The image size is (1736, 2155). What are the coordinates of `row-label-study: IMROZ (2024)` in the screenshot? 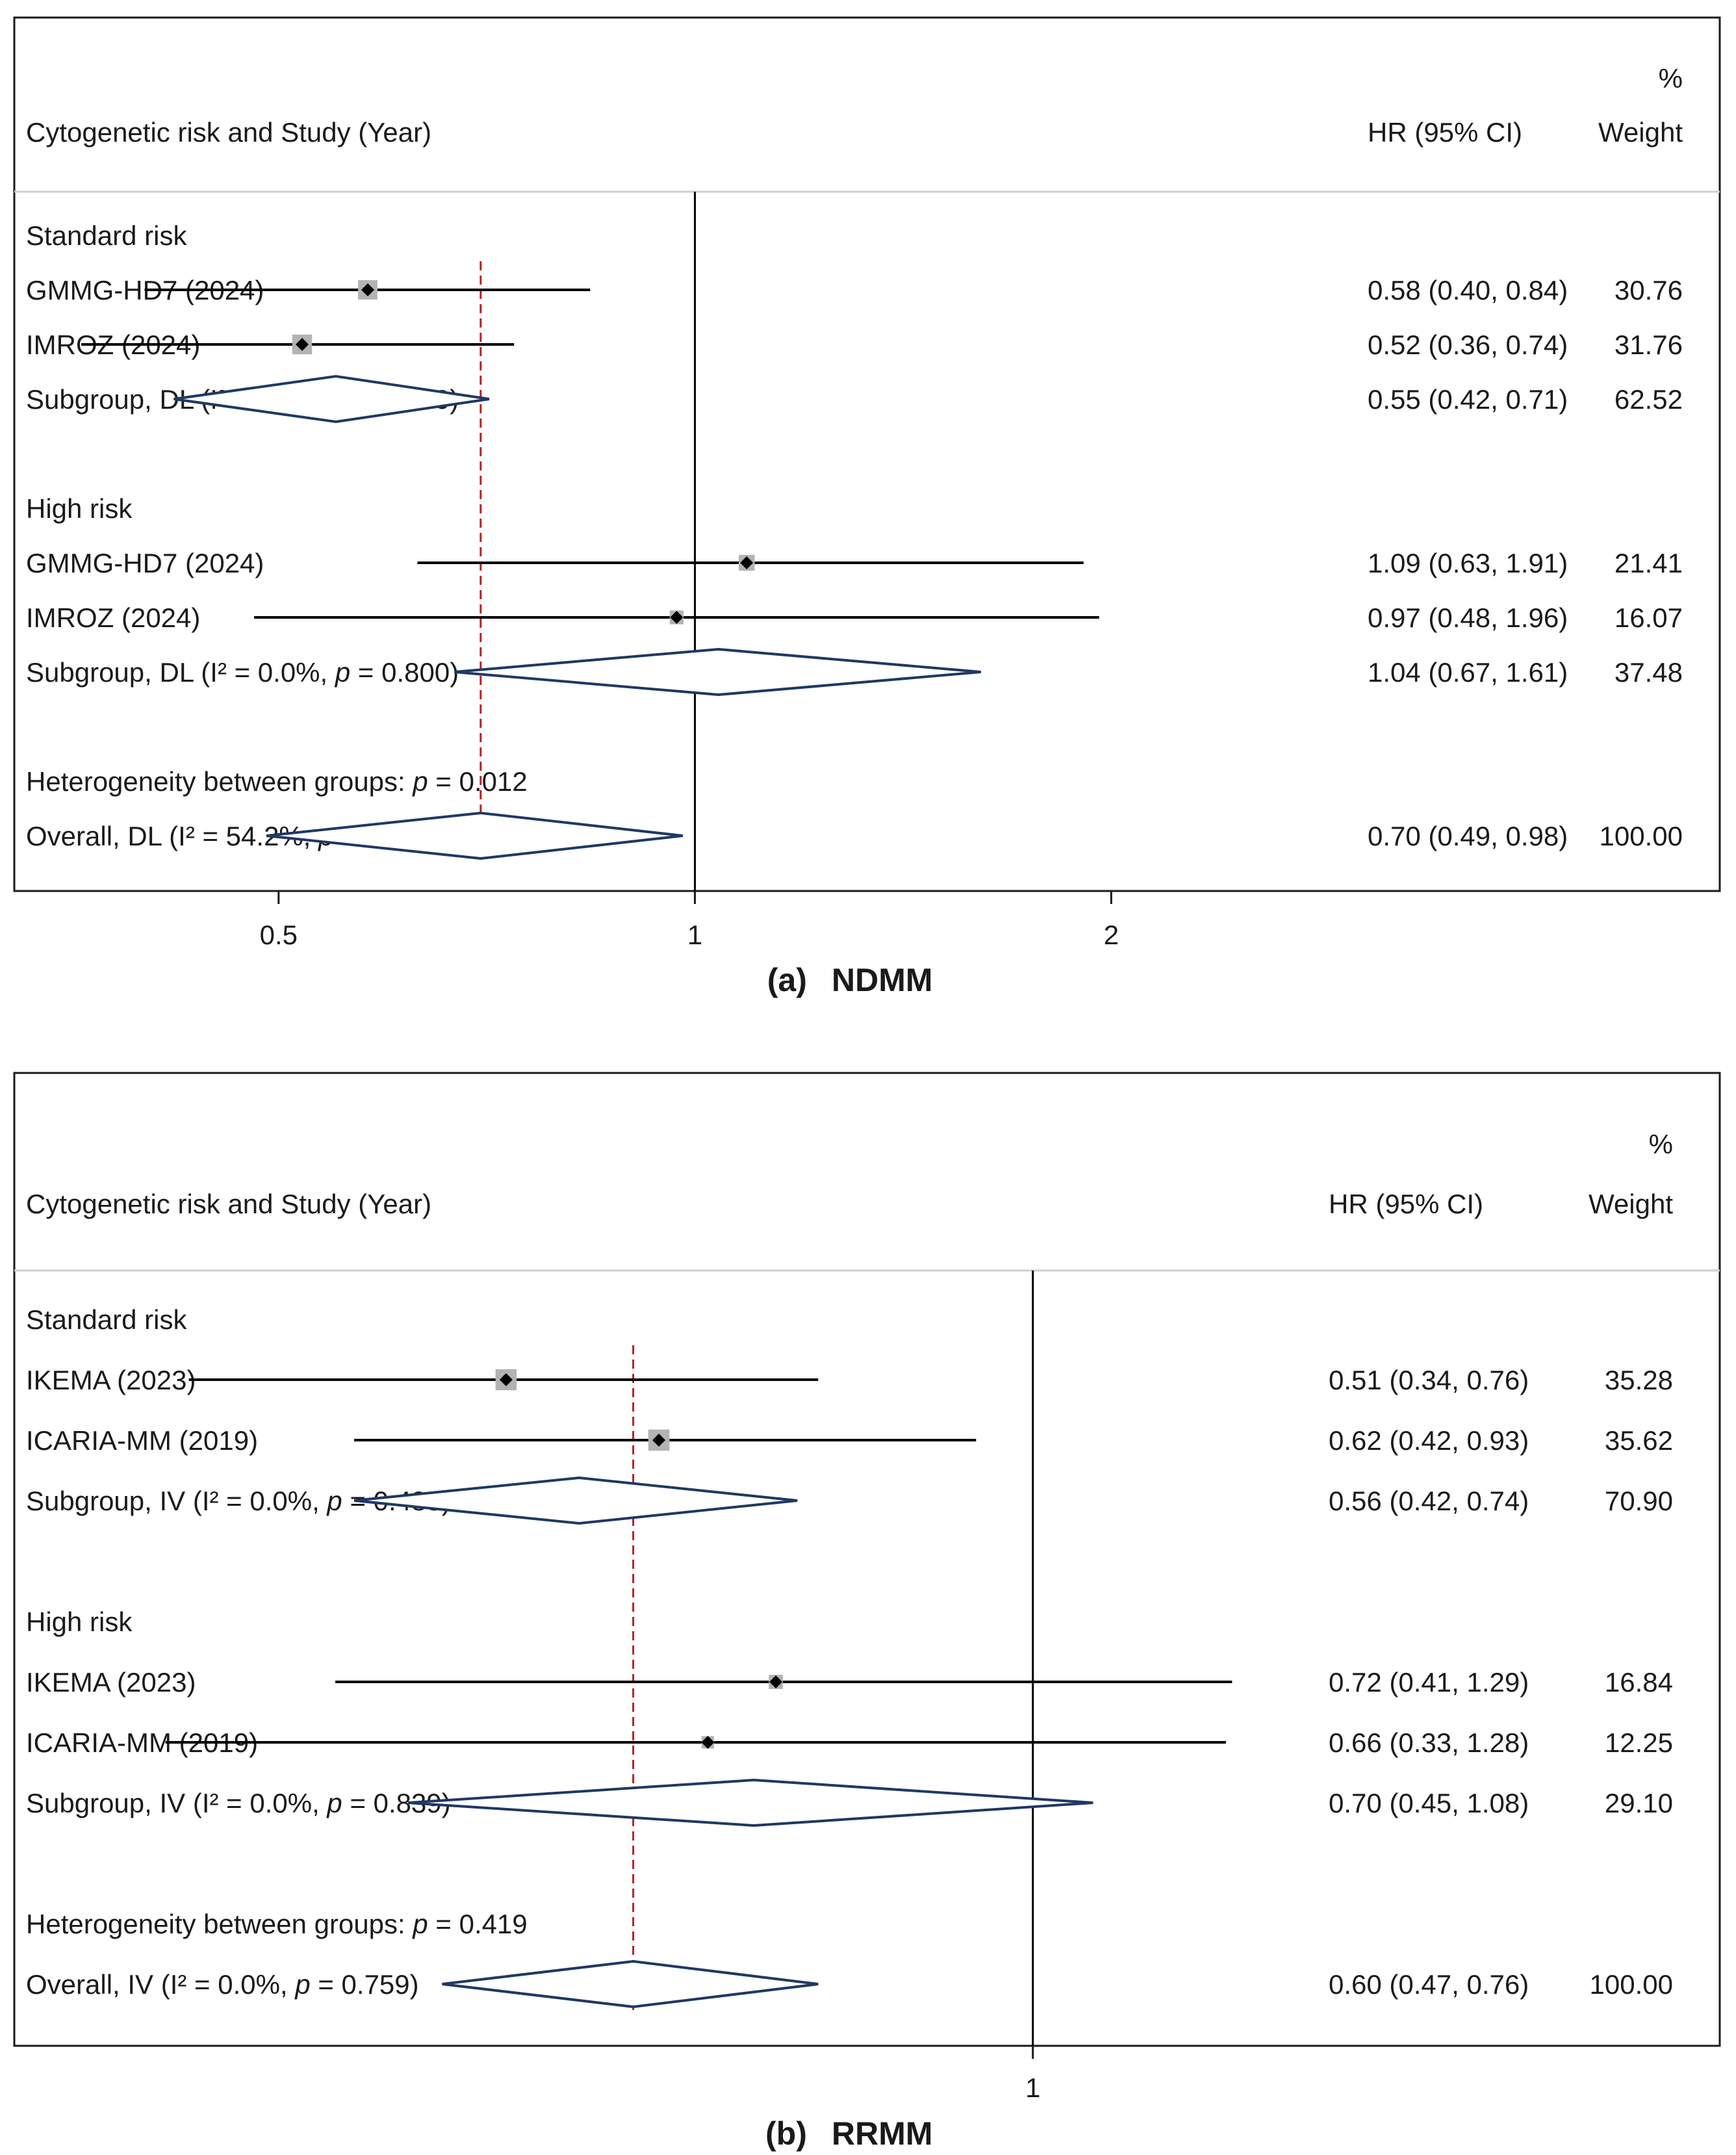 It's located at (113, 617).